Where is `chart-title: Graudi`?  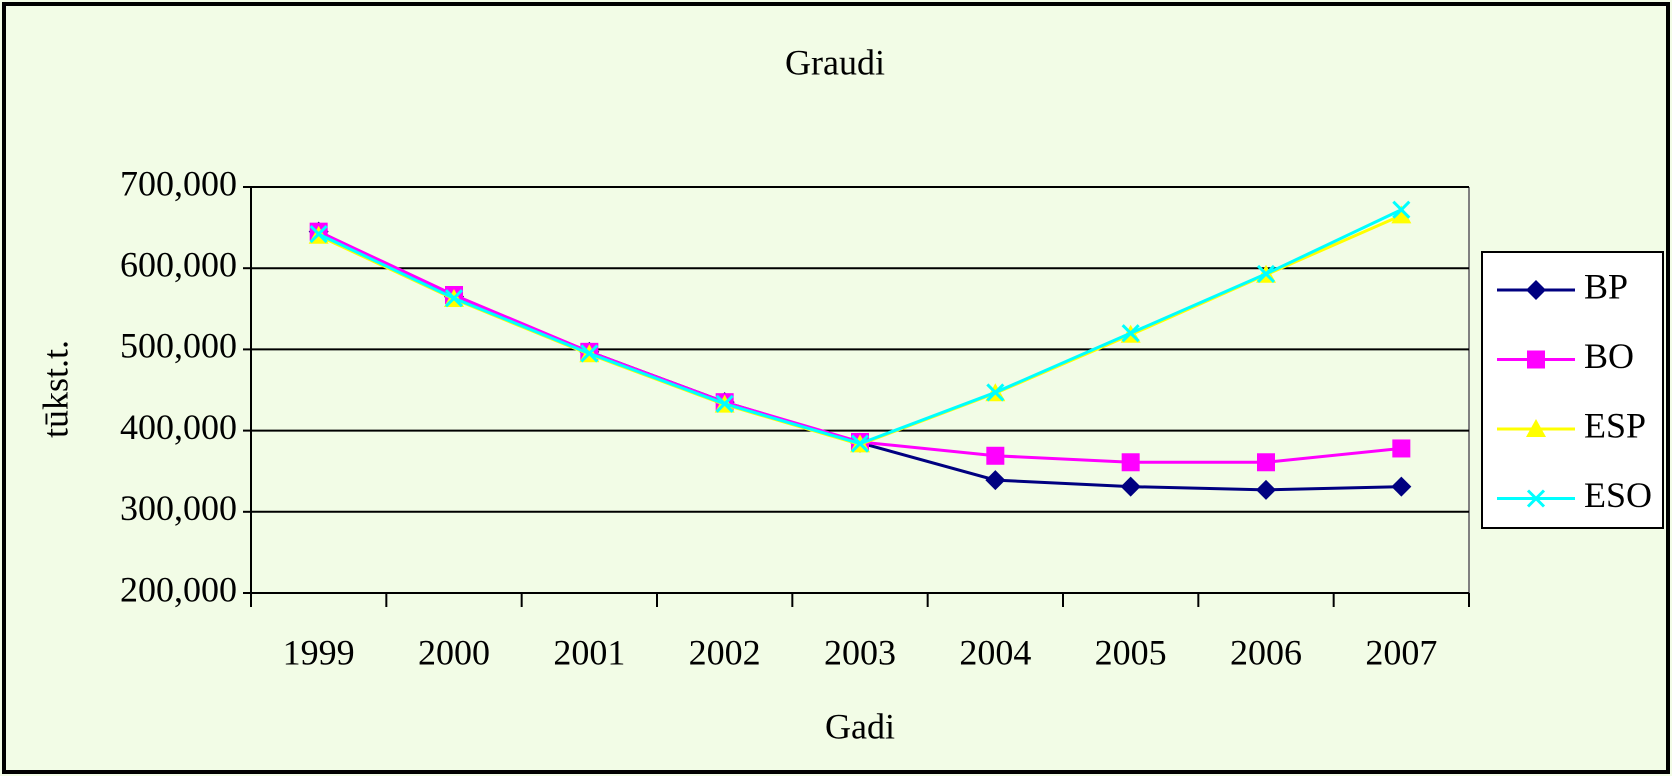 chart-title: Graudi is located at coordinates (835, 62).